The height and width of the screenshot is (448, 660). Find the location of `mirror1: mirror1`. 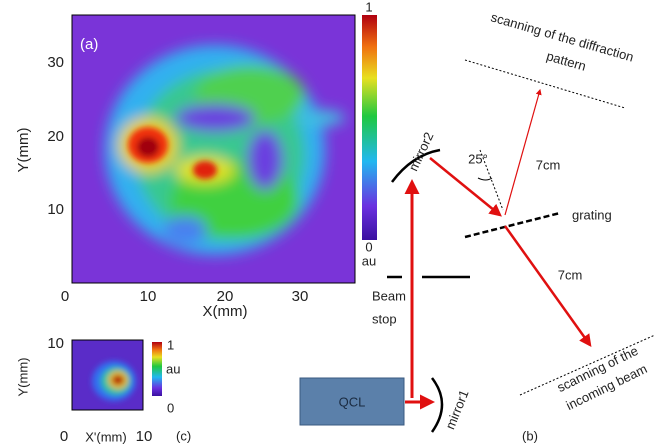

mirror1: mirror1 is located at coordinates (456, 410).